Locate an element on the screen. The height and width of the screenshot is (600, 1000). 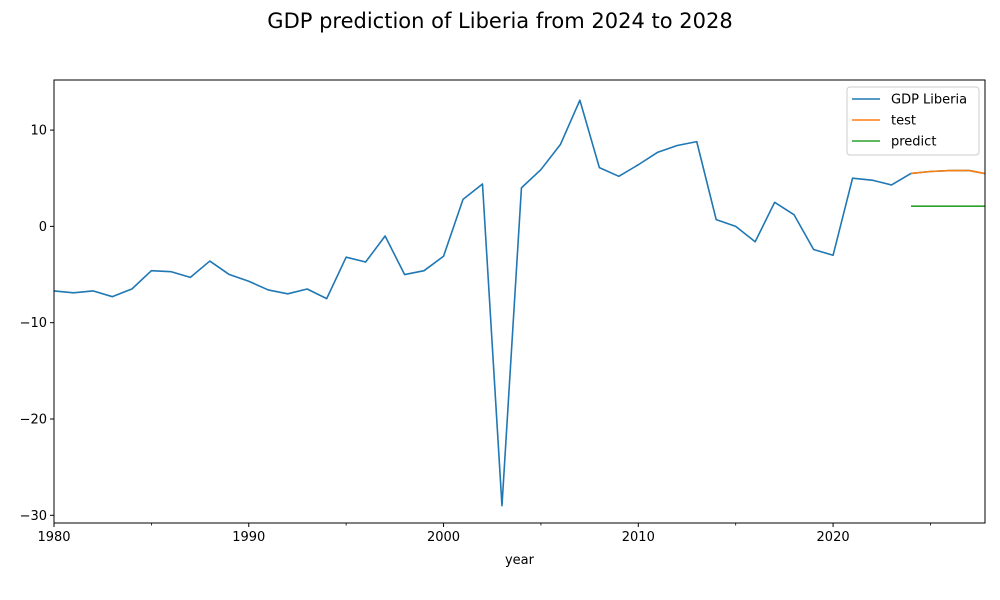
y-tick-label: −10 is located at coordinates (33, 323).